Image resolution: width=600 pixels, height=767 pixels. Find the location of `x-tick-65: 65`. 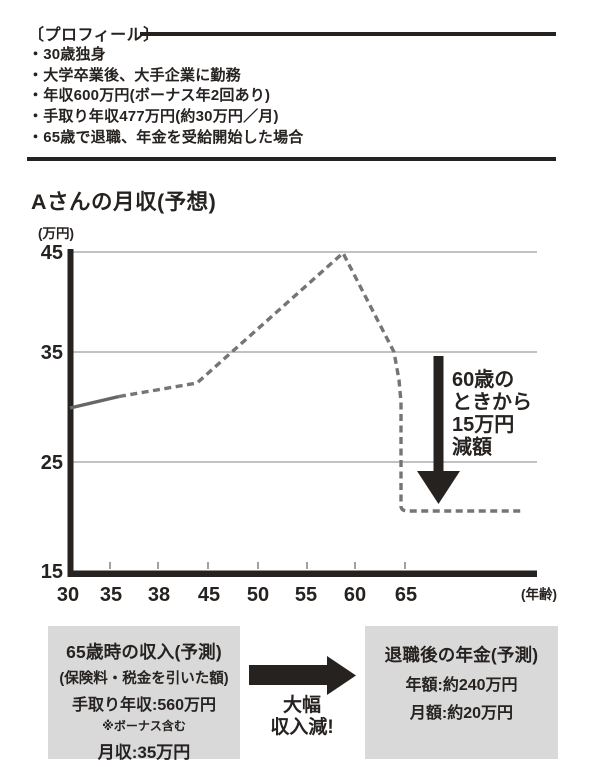

x-tick-65: 65 is located at coordinates (406, 595).